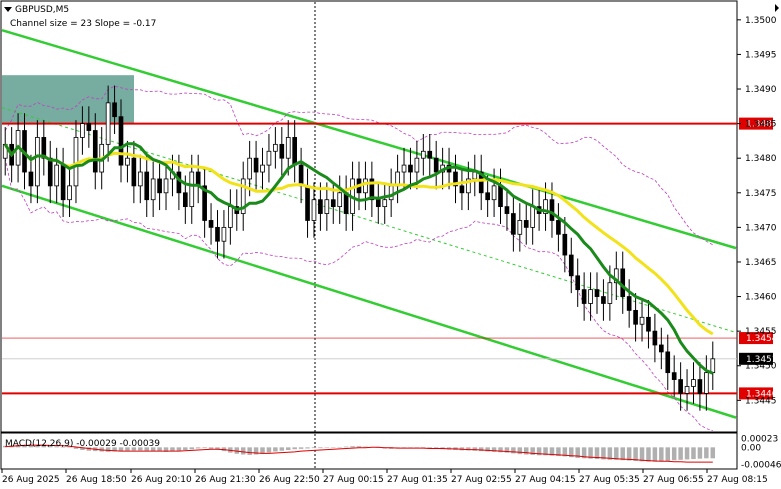 The width and height of the screenshot is (781, 489). What do you see at coordinates (359, 453) in the screenshot?
I see `macd-signal-line` at bounding box center [359, 453].